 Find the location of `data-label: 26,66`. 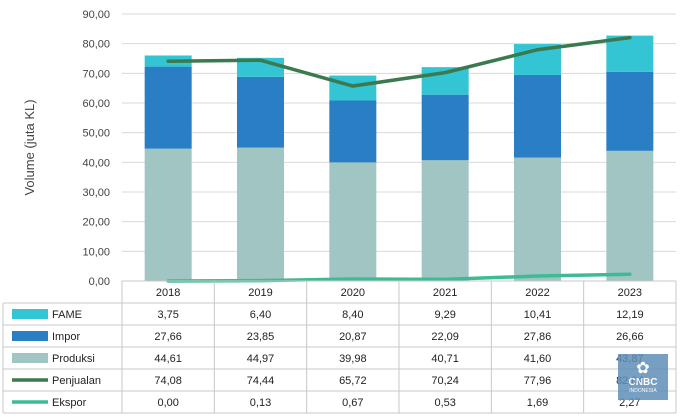

data-label: 26,66 is located at coordinates (630, 337).